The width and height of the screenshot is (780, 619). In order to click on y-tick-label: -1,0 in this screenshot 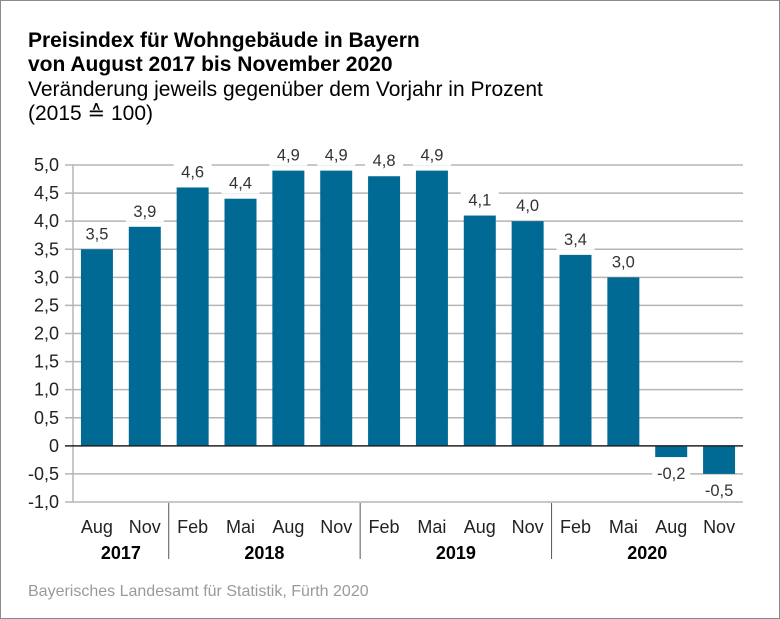, I will do `click(43, 502)`.